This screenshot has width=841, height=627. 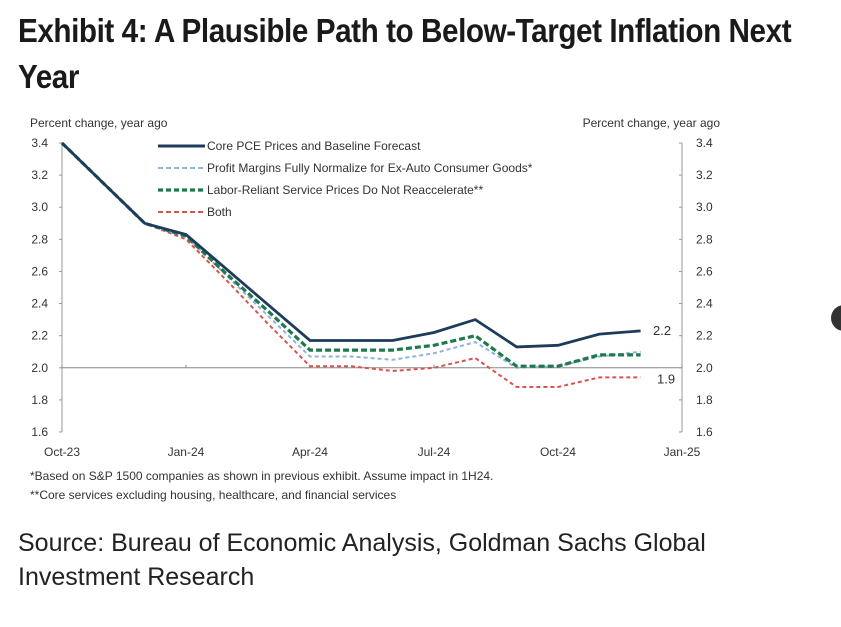 I want to click on y-tick-left: 2.4, so click(x=39, y=304).